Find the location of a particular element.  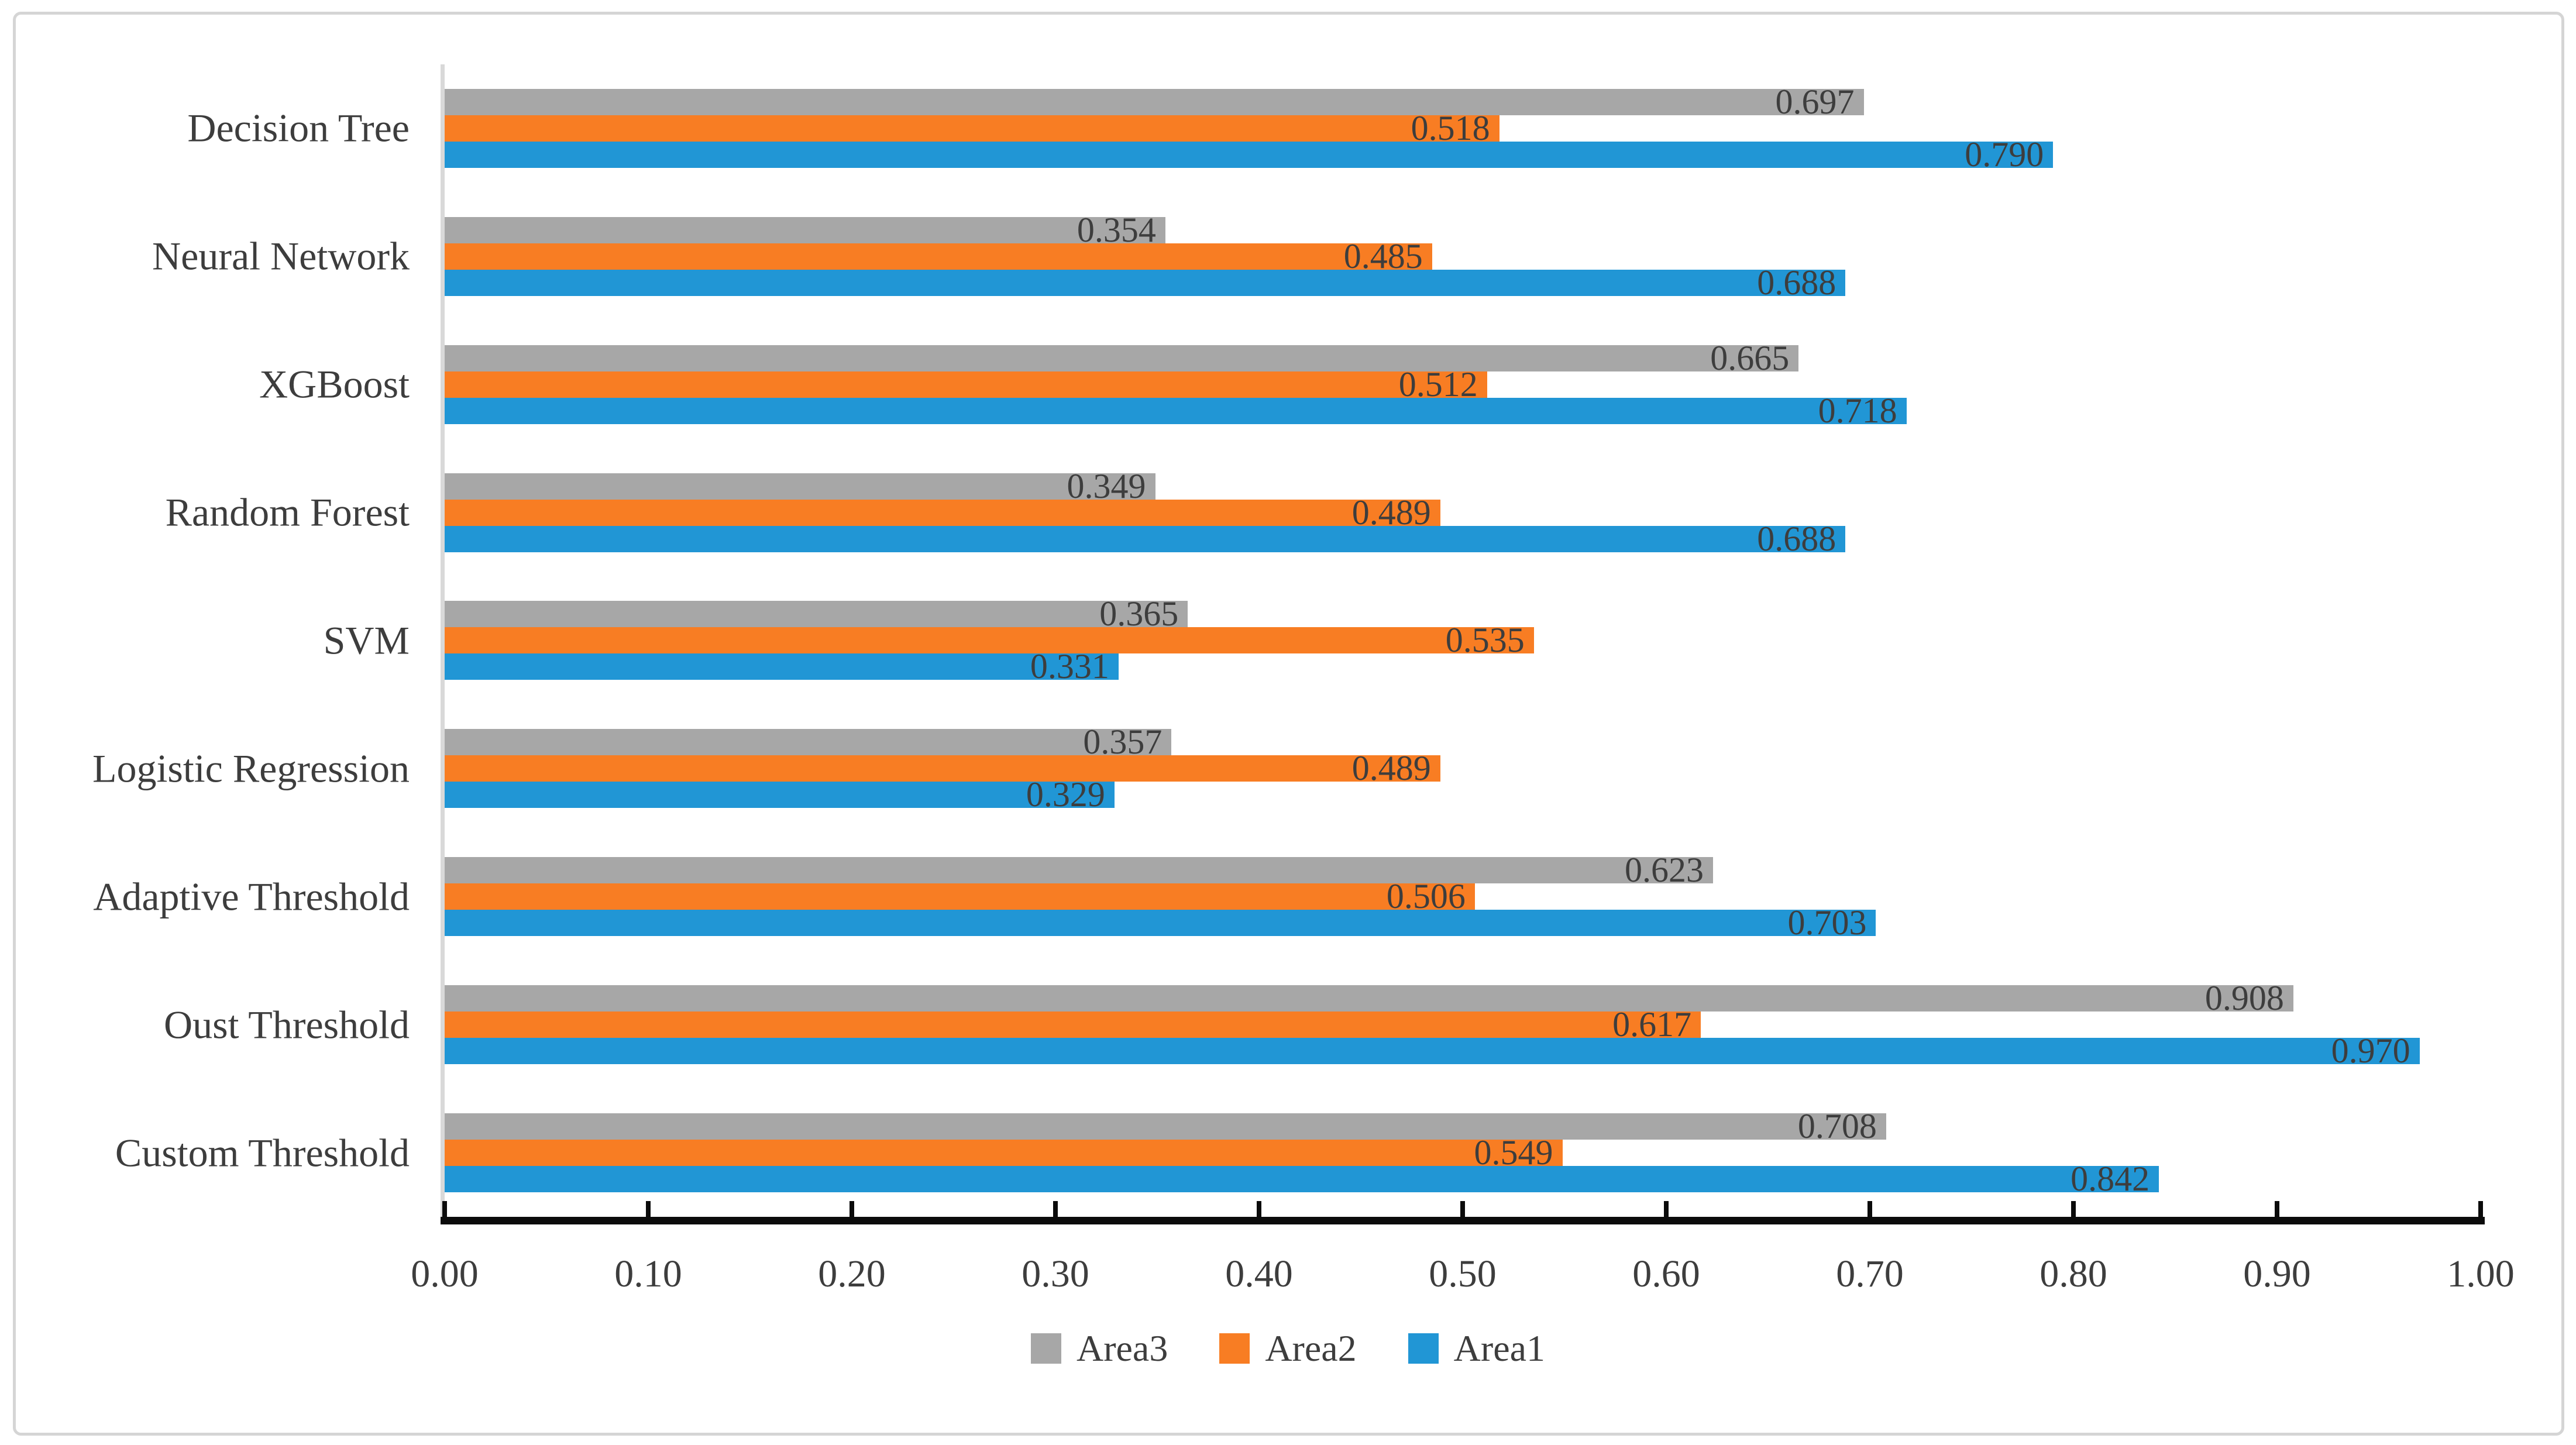

bar-value-label: 0.506 is located at coordinates (1426, 896).